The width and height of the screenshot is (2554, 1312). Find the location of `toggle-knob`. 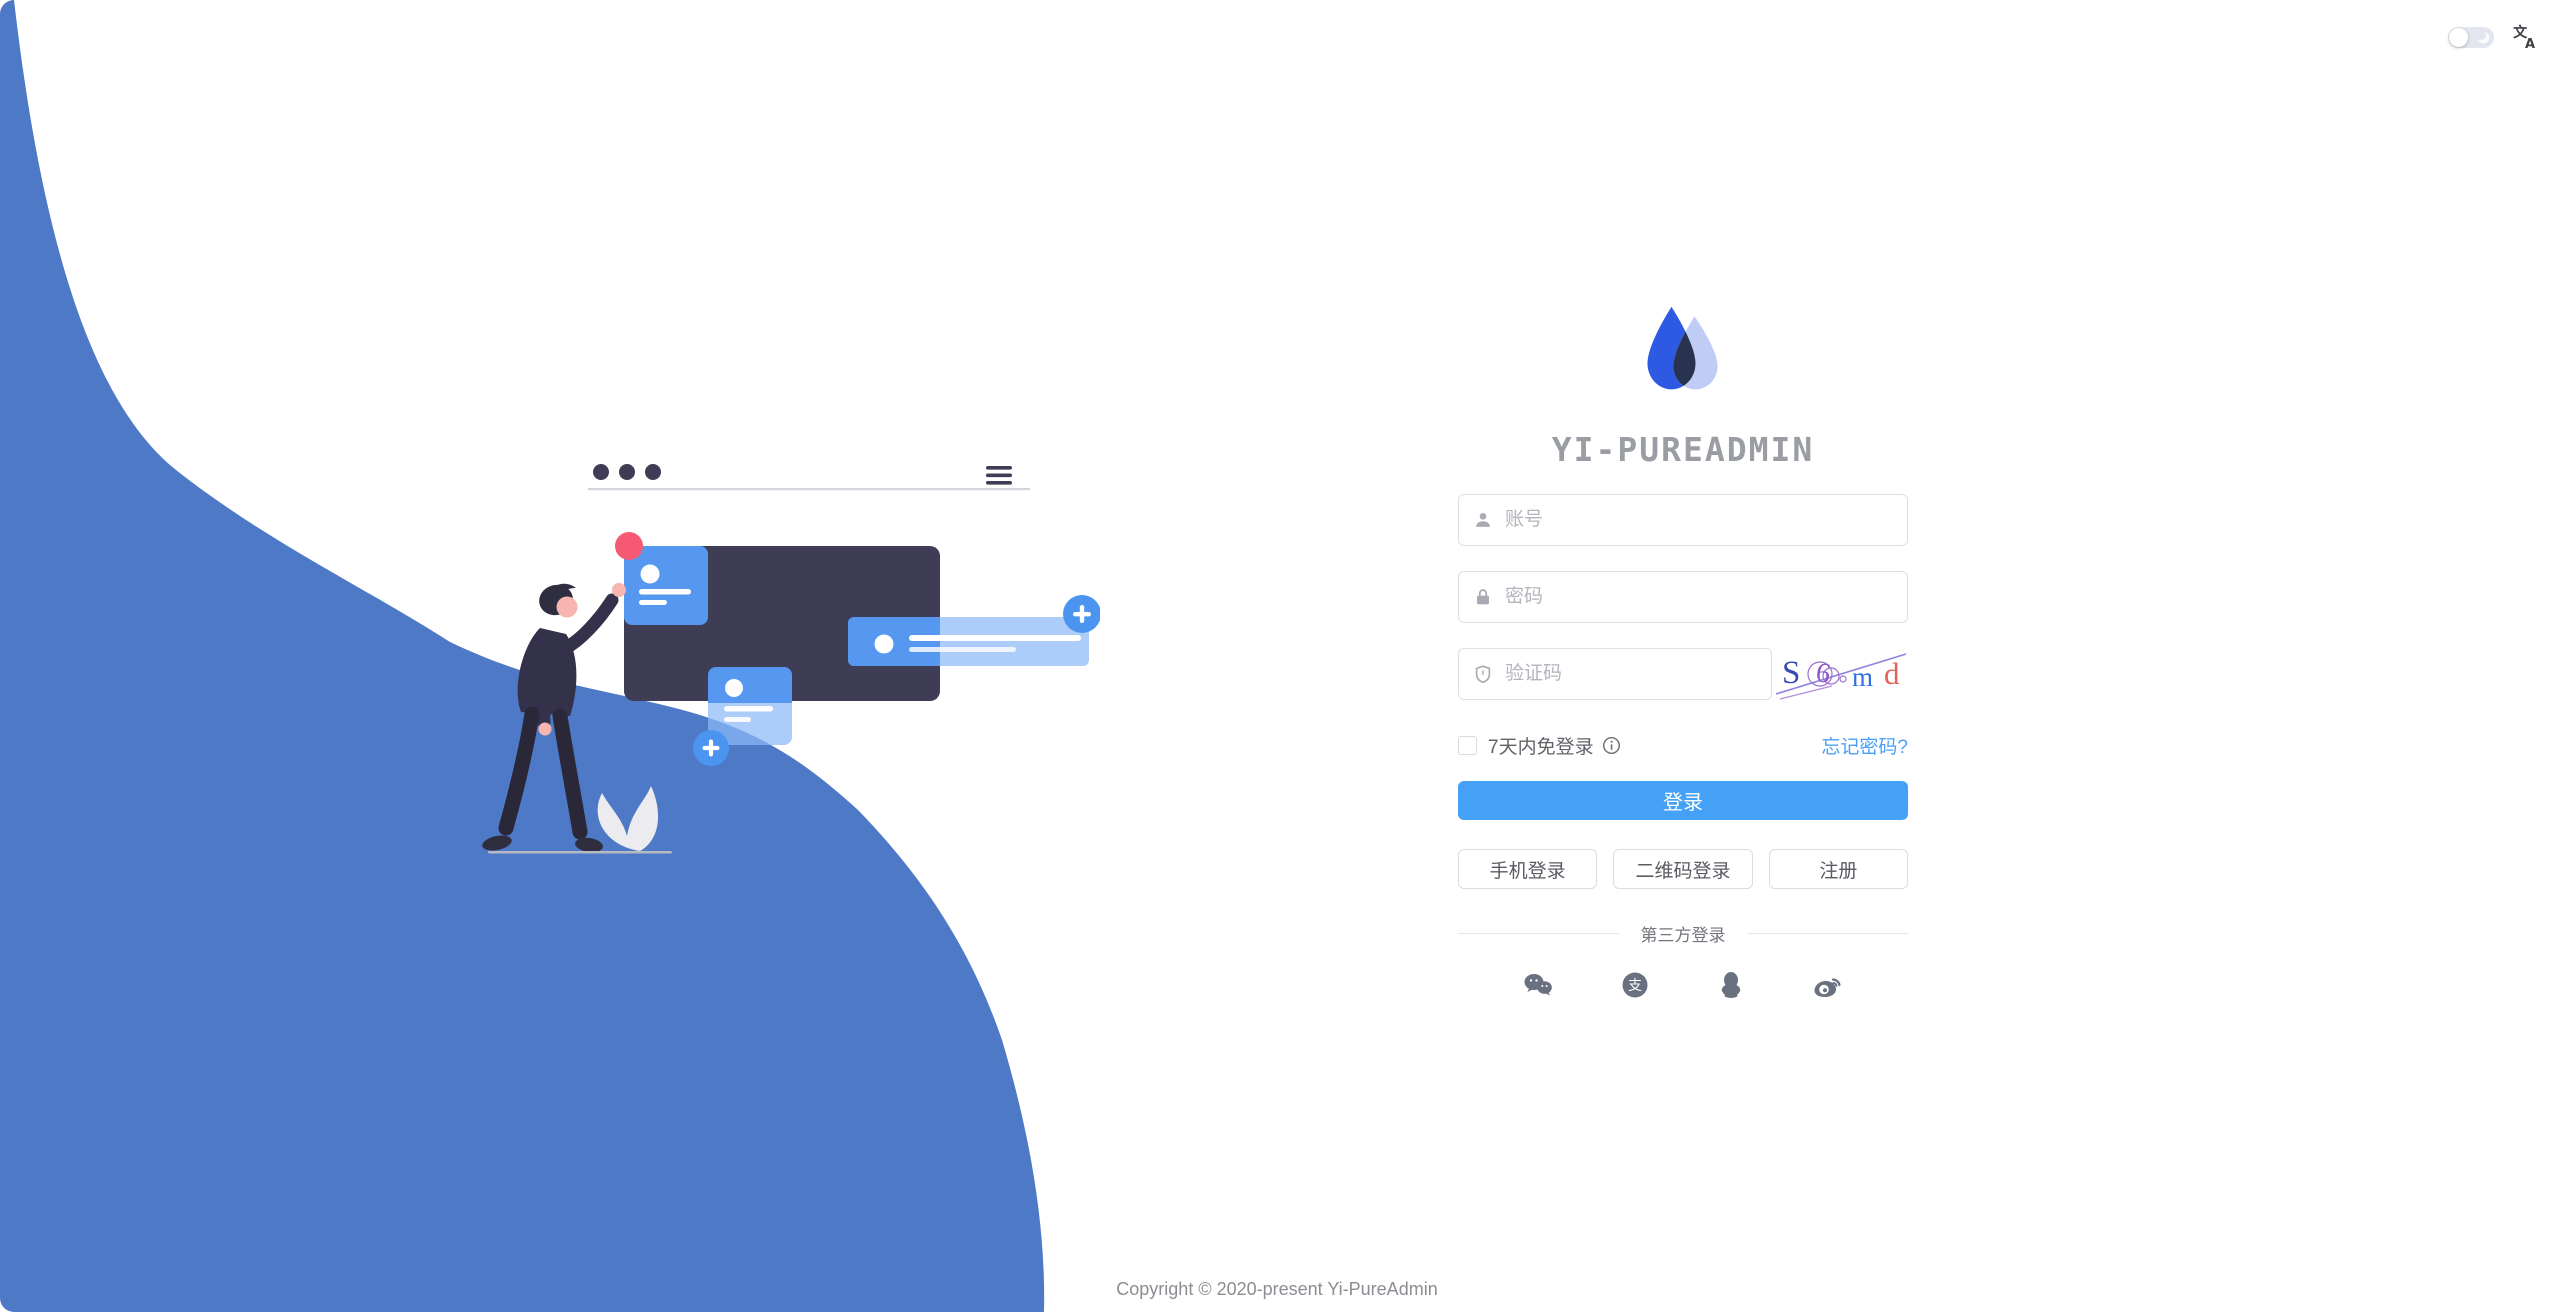

toggle-knob is located at coordinates (2458, 37).